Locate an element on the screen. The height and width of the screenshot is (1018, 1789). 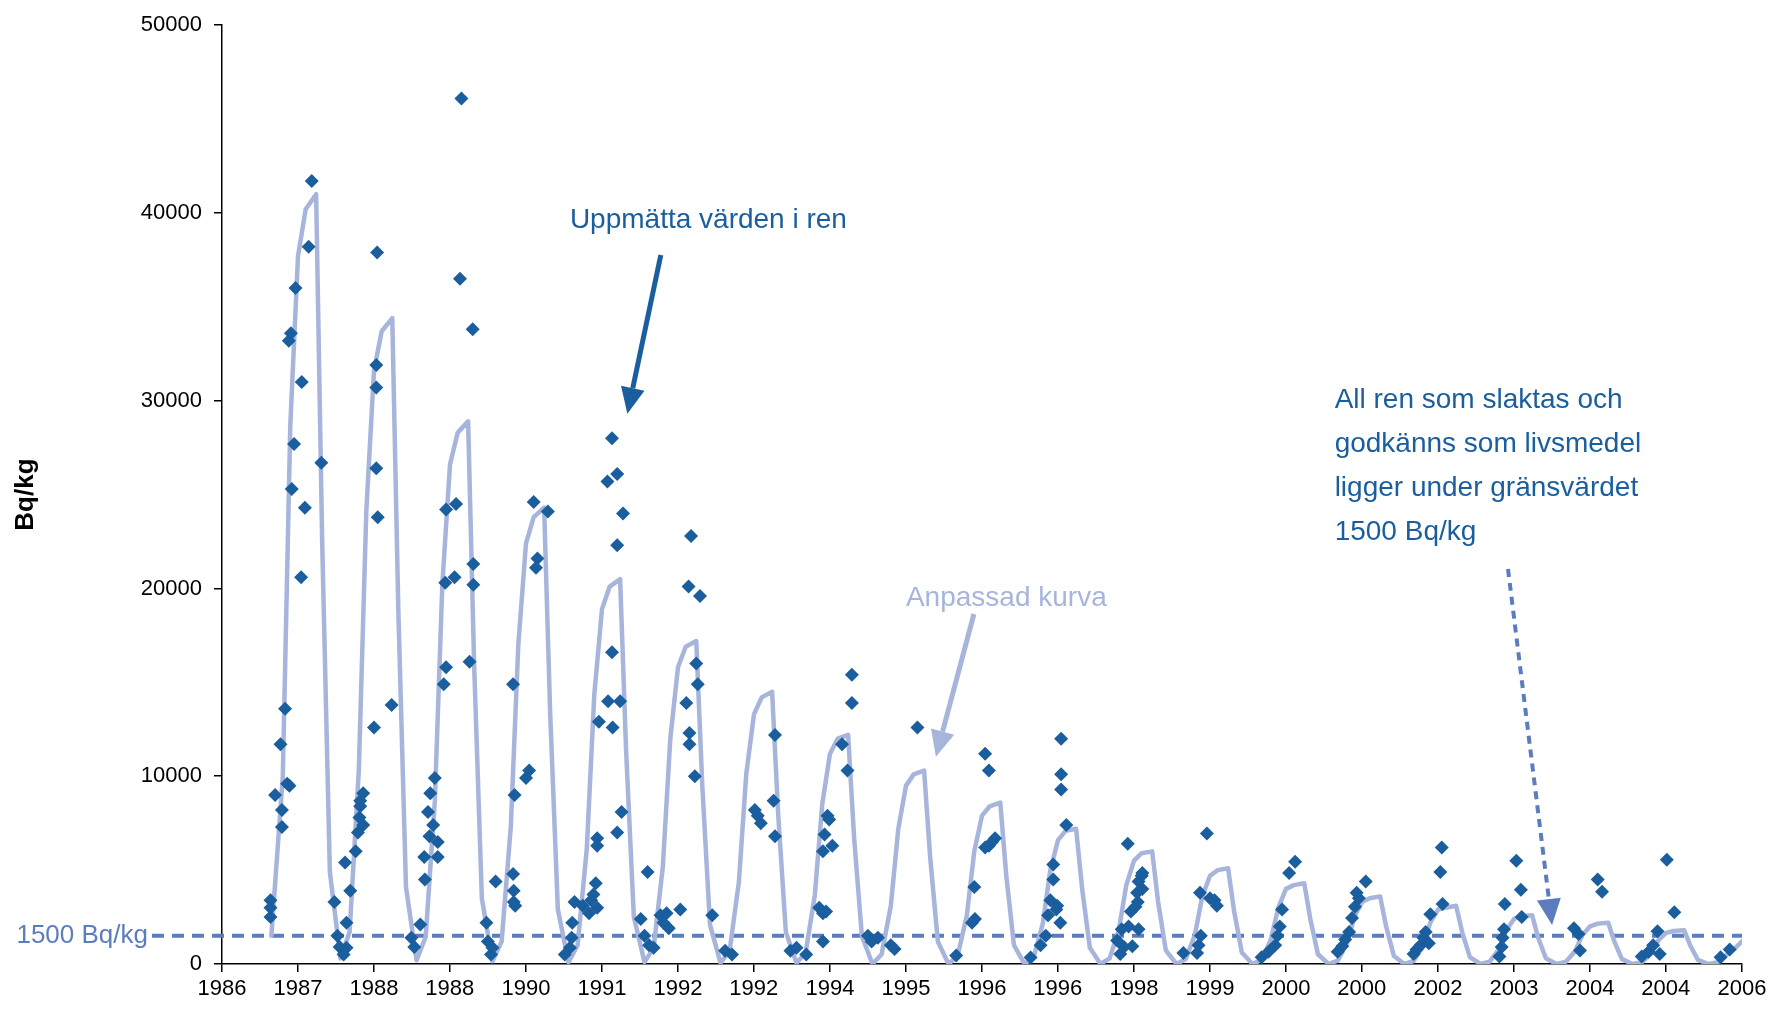
x-tick-label: 1998 is located at coordinates (1134, 988).